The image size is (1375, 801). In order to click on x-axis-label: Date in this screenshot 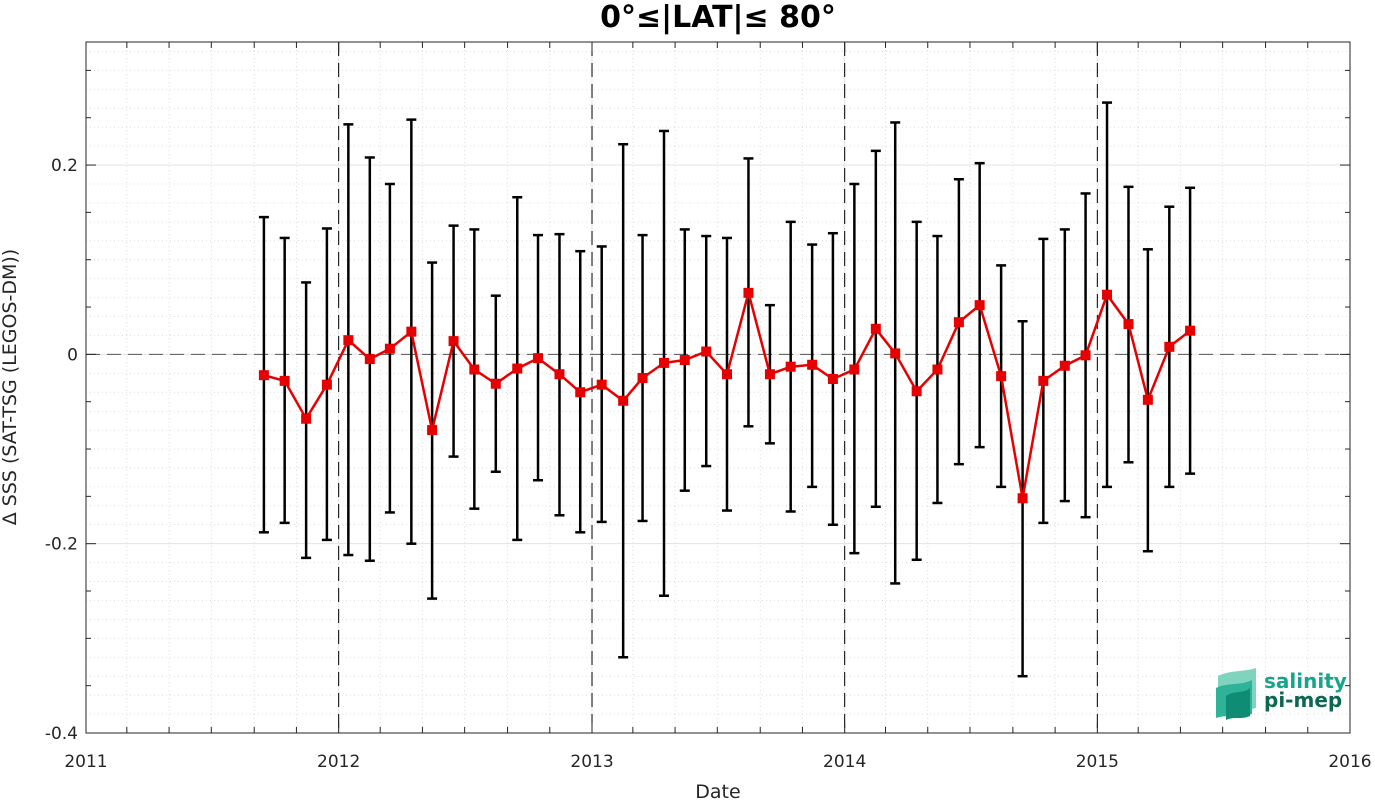, I will do `click(717, 791)`.